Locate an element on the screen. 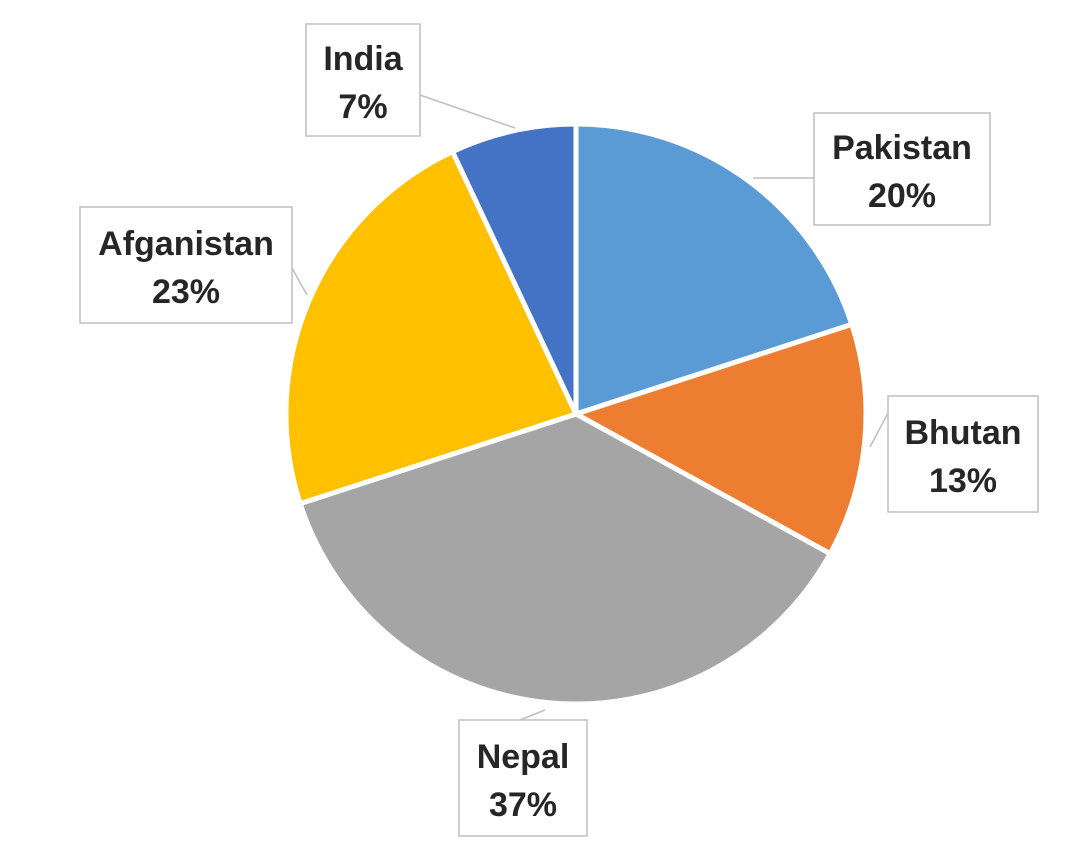 Image resolution: width=1081 pixels, height=852 pixels. label-category: Bhutan is located at coordinates (962, 433).